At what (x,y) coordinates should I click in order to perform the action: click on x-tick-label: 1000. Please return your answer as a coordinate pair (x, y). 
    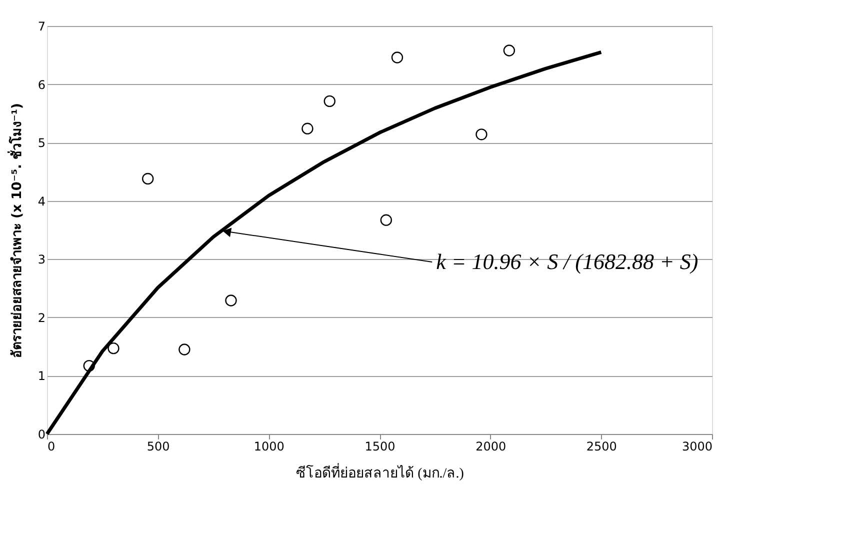
    Looking at the image, I should click on (269, 447).